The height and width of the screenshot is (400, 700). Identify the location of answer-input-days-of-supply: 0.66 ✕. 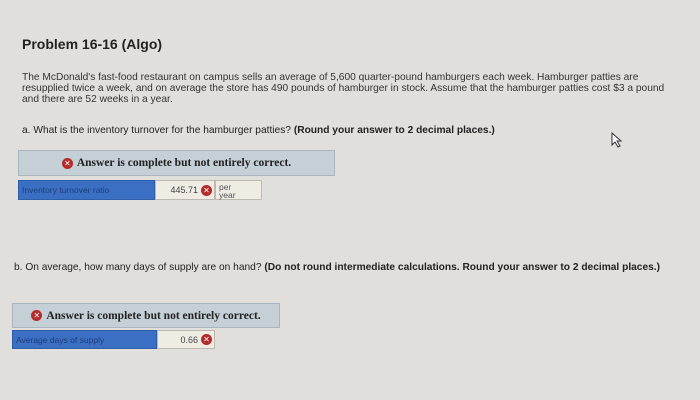
(186, 339).